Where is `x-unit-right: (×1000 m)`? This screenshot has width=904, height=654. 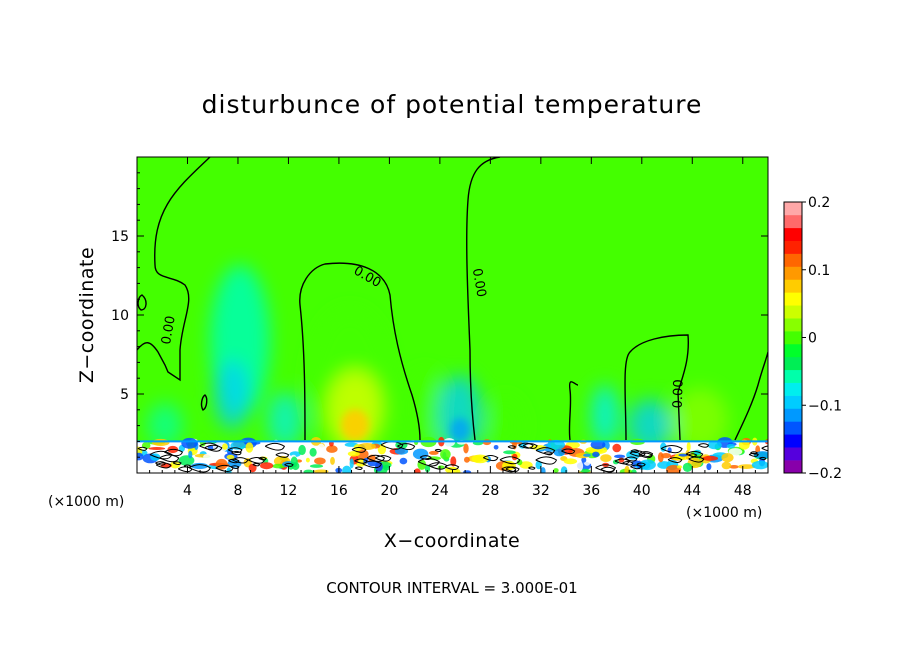 x-unit-right: (×1000 m) is located at coordinates (724, 513).